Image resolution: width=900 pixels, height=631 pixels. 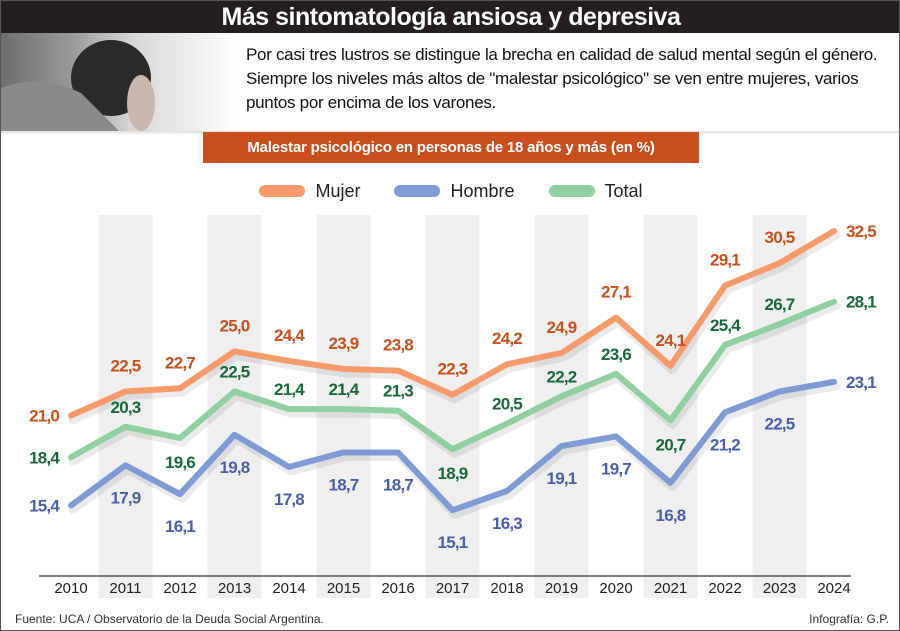 I want to click on data-label: 19,7, so click(x=616, y=468).